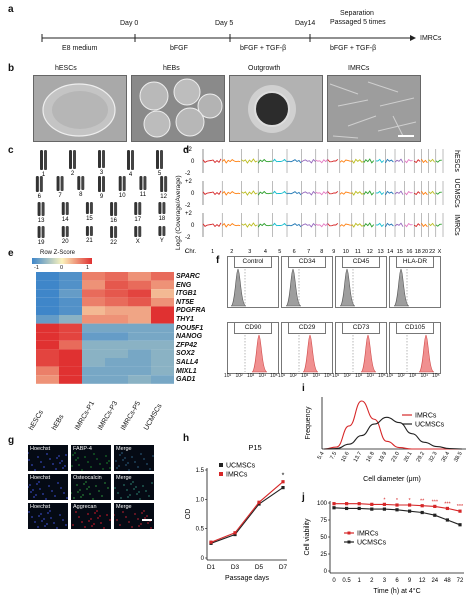 The height and width of the screenshot is (597, 471). I want to click on cnv-chr-number: X, so click(440, 252).